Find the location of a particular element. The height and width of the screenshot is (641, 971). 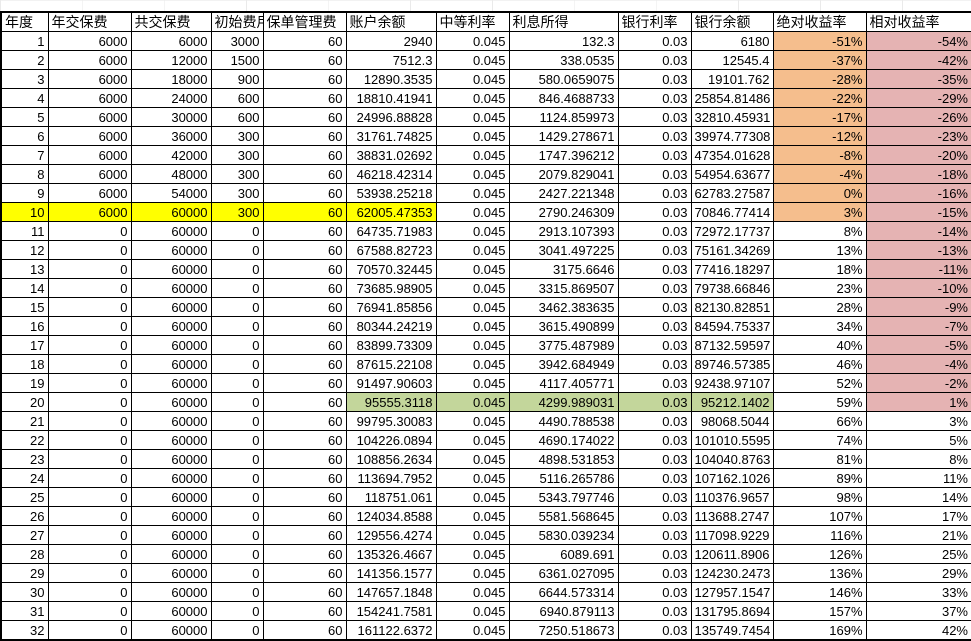

cell-account_bal: 70570.32445 is located at coordinates (391, 269).